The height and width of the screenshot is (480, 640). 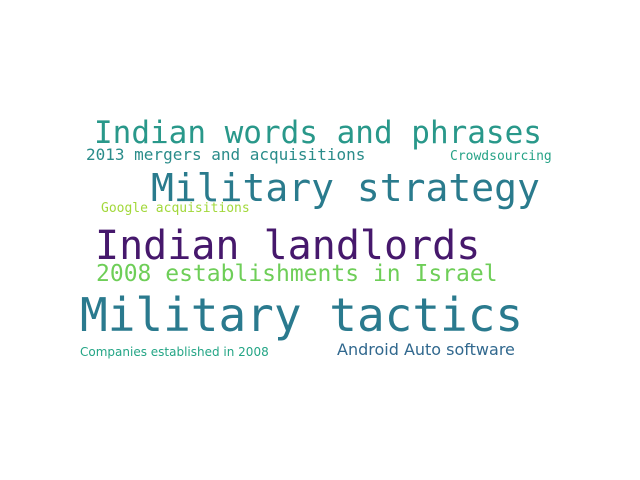 I want to click on word-2008-establishments-in-israel: 2008 establishments in Israel, so click(x=297, y=274).